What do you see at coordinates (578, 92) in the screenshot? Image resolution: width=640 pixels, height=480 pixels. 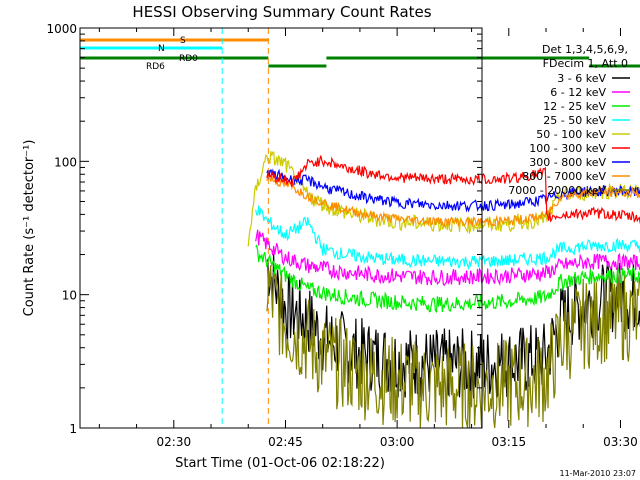 I see `legend-label-1: 6 - 12 keV` at bounding box center [578, 92].